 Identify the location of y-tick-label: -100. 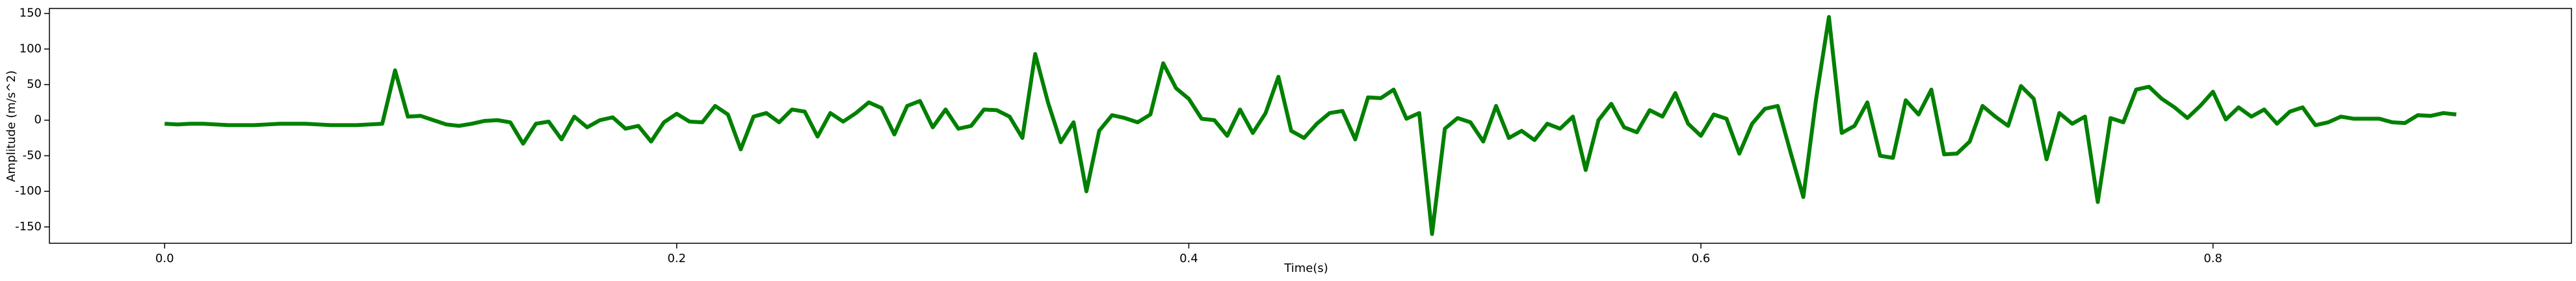
(28, 191).